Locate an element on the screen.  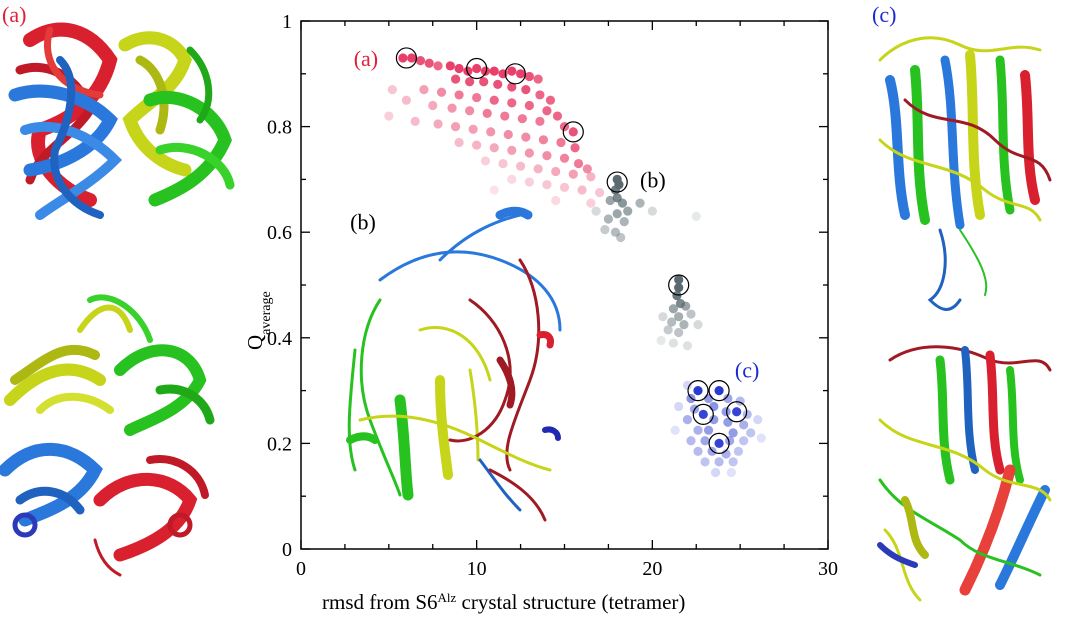
x-tick-label: 0 is located at coordinates (301, 569).